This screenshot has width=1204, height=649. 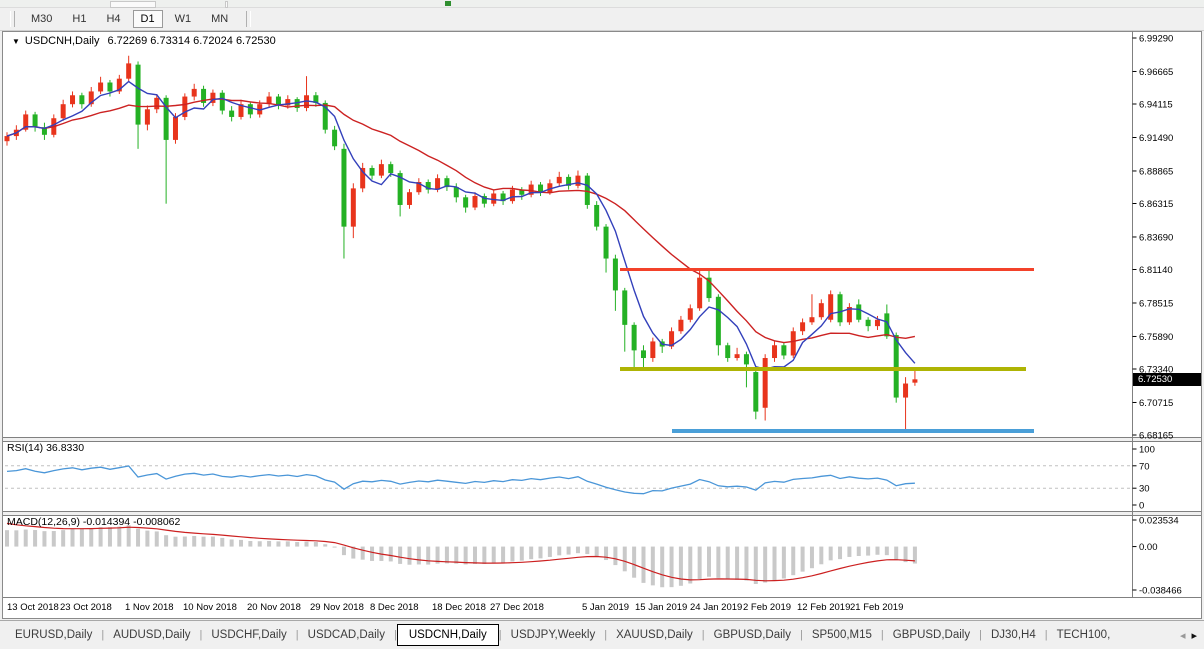 I want to click on price-tick-label: 6.88865, so click(x=1156, y=171).